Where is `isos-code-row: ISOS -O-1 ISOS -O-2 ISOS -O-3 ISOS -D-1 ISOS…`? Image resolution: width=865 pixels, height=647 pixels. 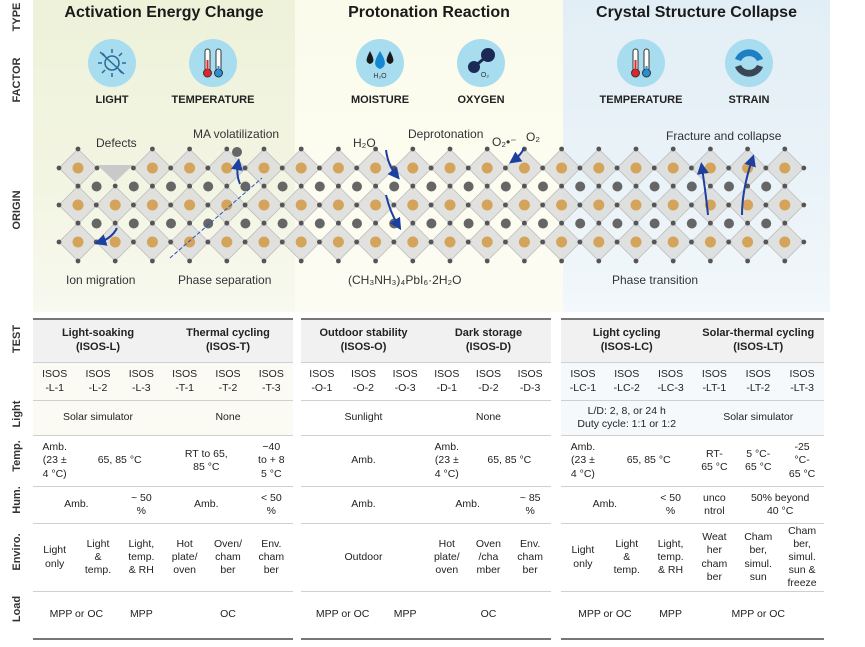 isos-code-row: ISOS -O-1 ISOS -O-2 ISOS -O-3 ISOS -D-1 ISOS… is located at coordinates (426, 381).